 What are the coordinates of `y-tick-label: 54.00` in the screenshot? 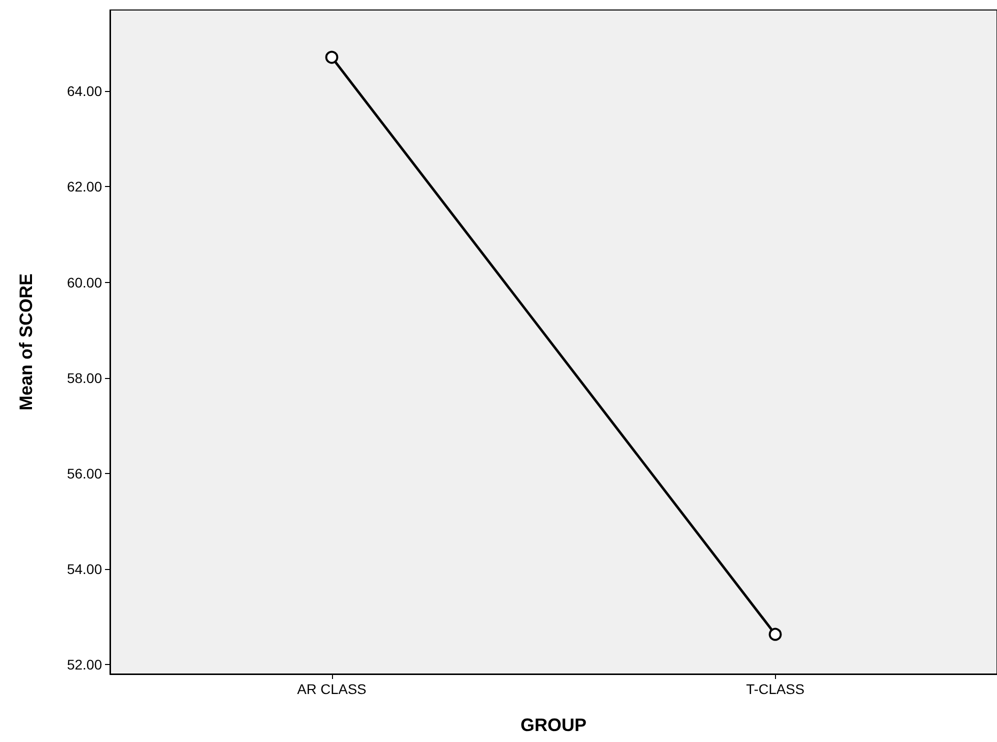 It's located at (84, 568).